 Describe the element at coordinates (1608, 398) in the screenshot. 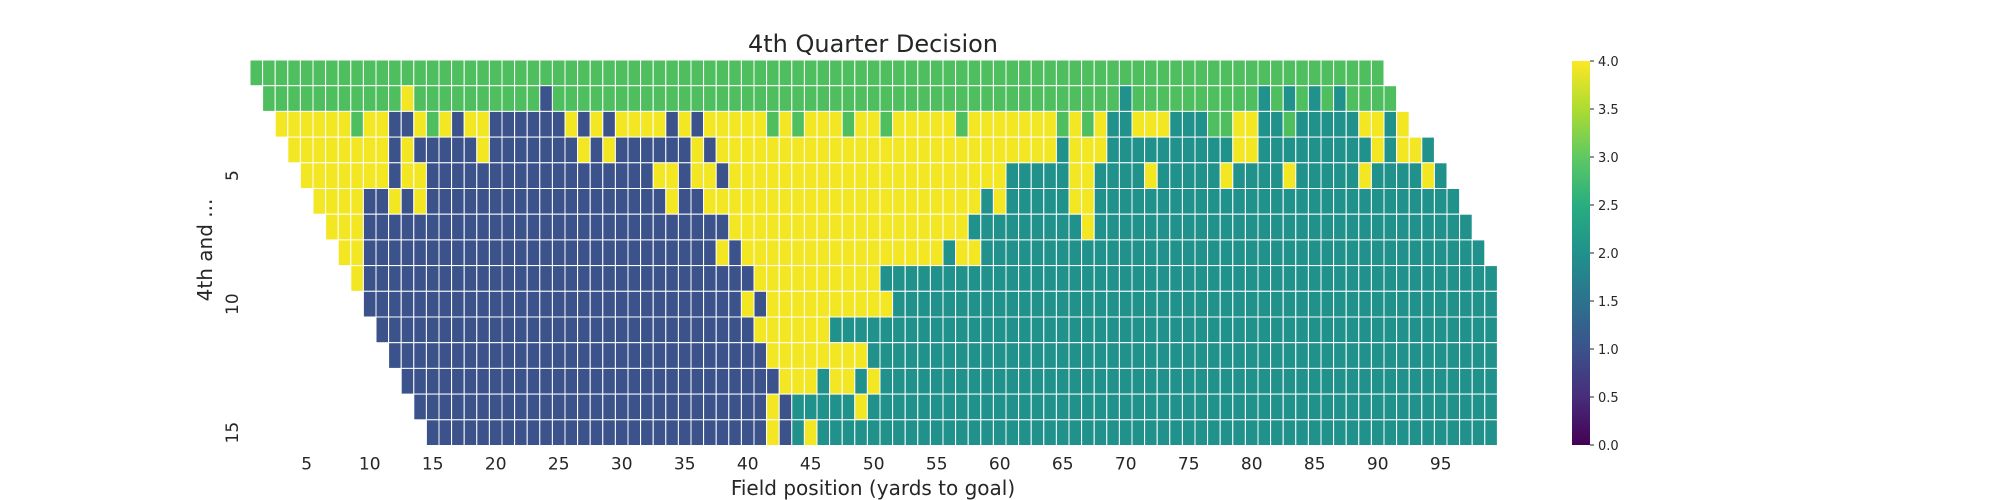

I see `colorbar-tick-label: 0.5` at that location.